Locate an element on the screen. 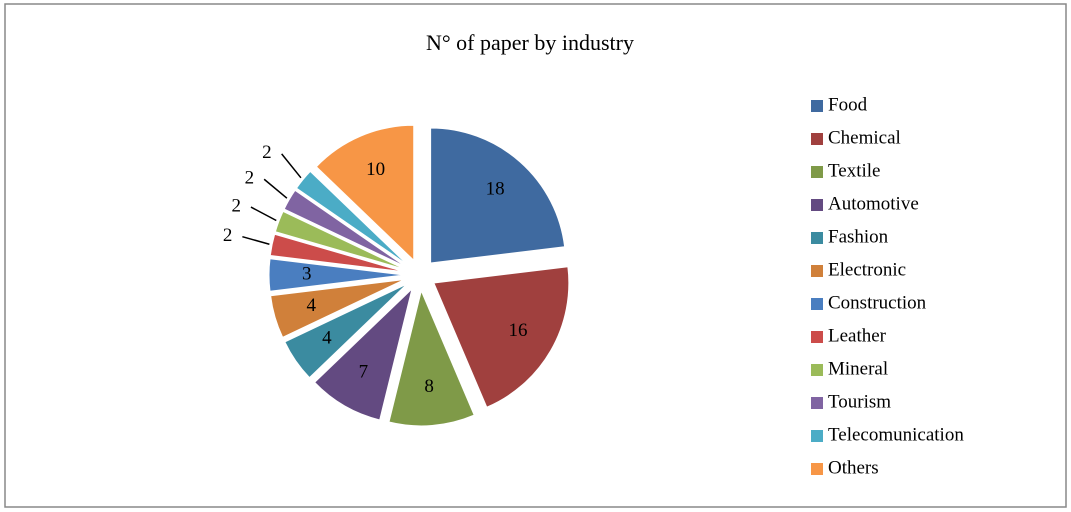 This screenshot has height=512, width=1071. legend-label: Tourism is located at coordinates (859, 401).